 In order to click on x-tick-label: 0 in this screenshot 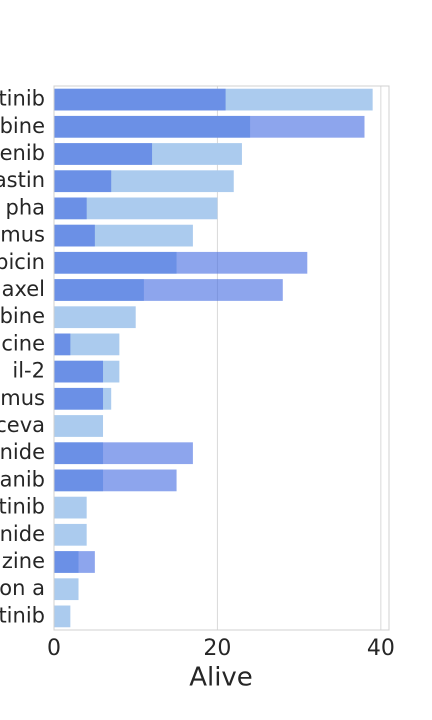, I will do `click(54, 648)`.